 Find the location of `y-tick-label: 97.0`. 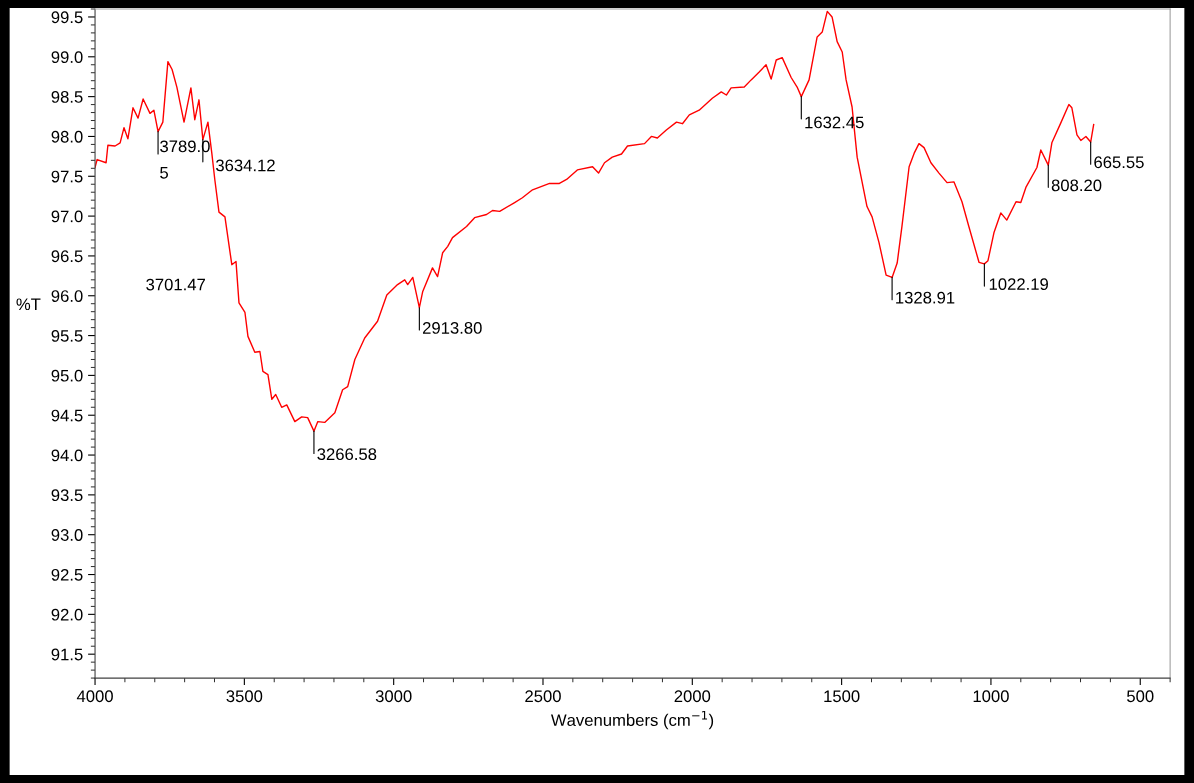

y-tick-label: 97.0 is located at coordinates (67, 216).